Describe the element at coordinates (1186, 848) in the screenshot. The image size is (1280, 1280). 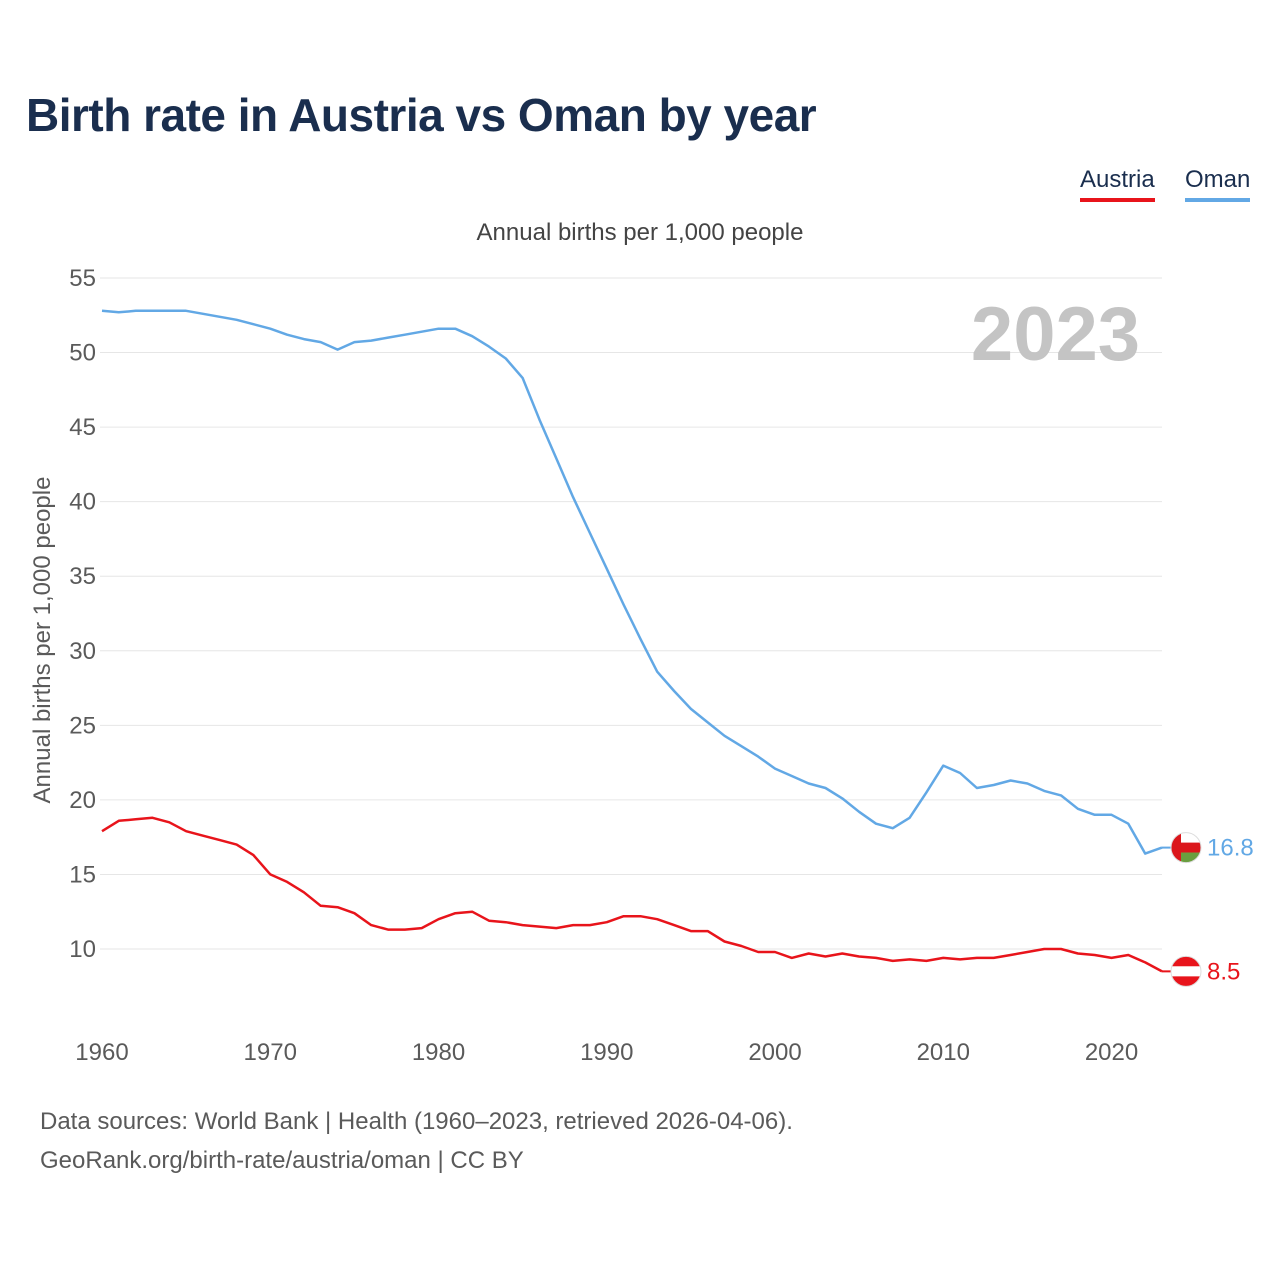
I see `oman-flag-icon` at that location.